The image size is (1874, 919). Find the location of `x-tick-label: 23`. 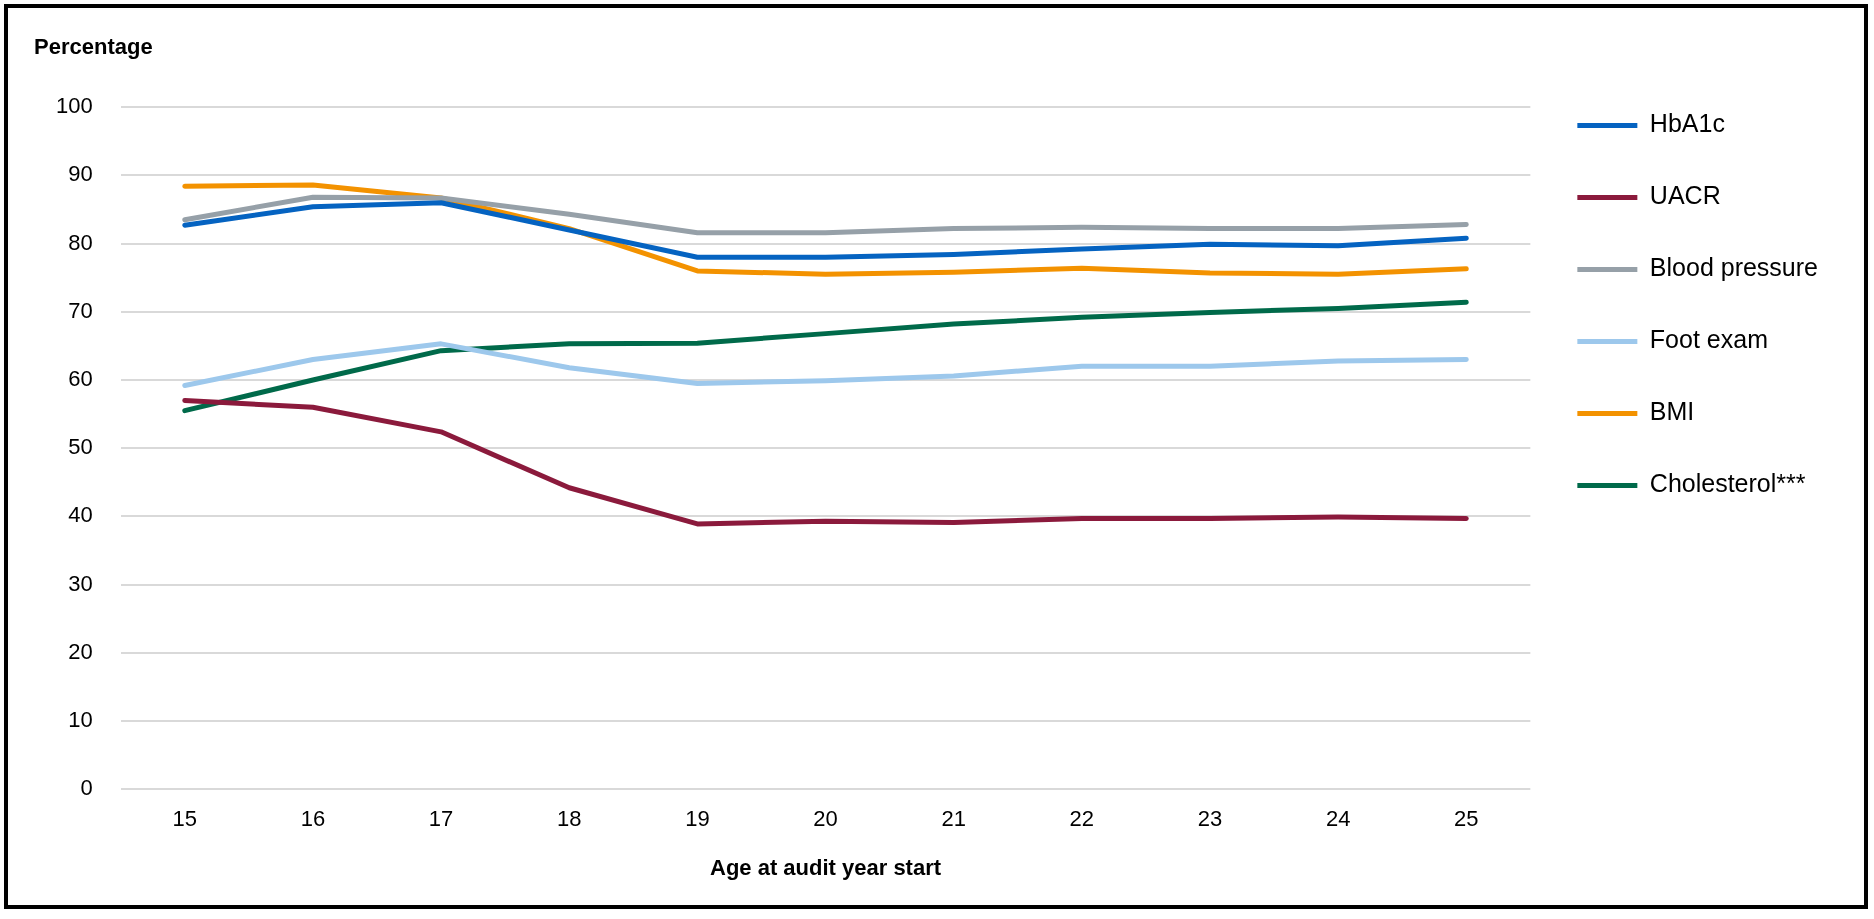

x-tick-label: 23 is located at coordinates (1210, 819).